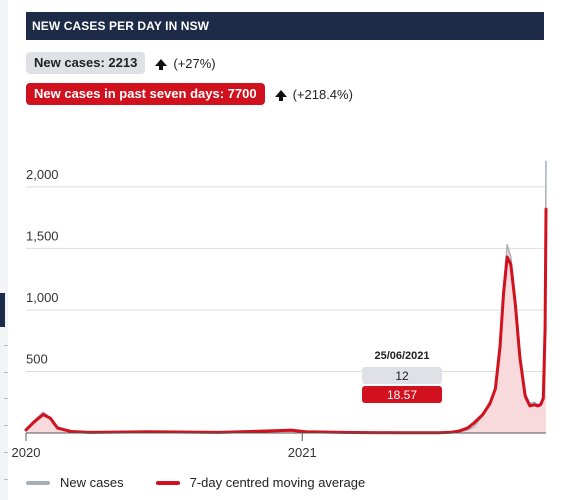 This screenshot has height=500, width=562. Describe the element at coordinates (401, 356) in the screenshot. I see `tooltip-date: 25/06/2021` at that location.